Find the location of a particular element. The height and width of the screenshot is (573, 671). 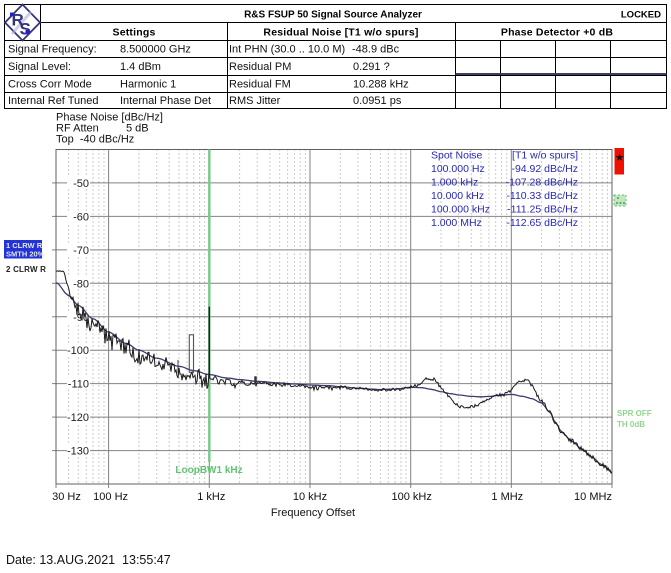

svg-text: 10 MHz is located at coordinates (593, 497).